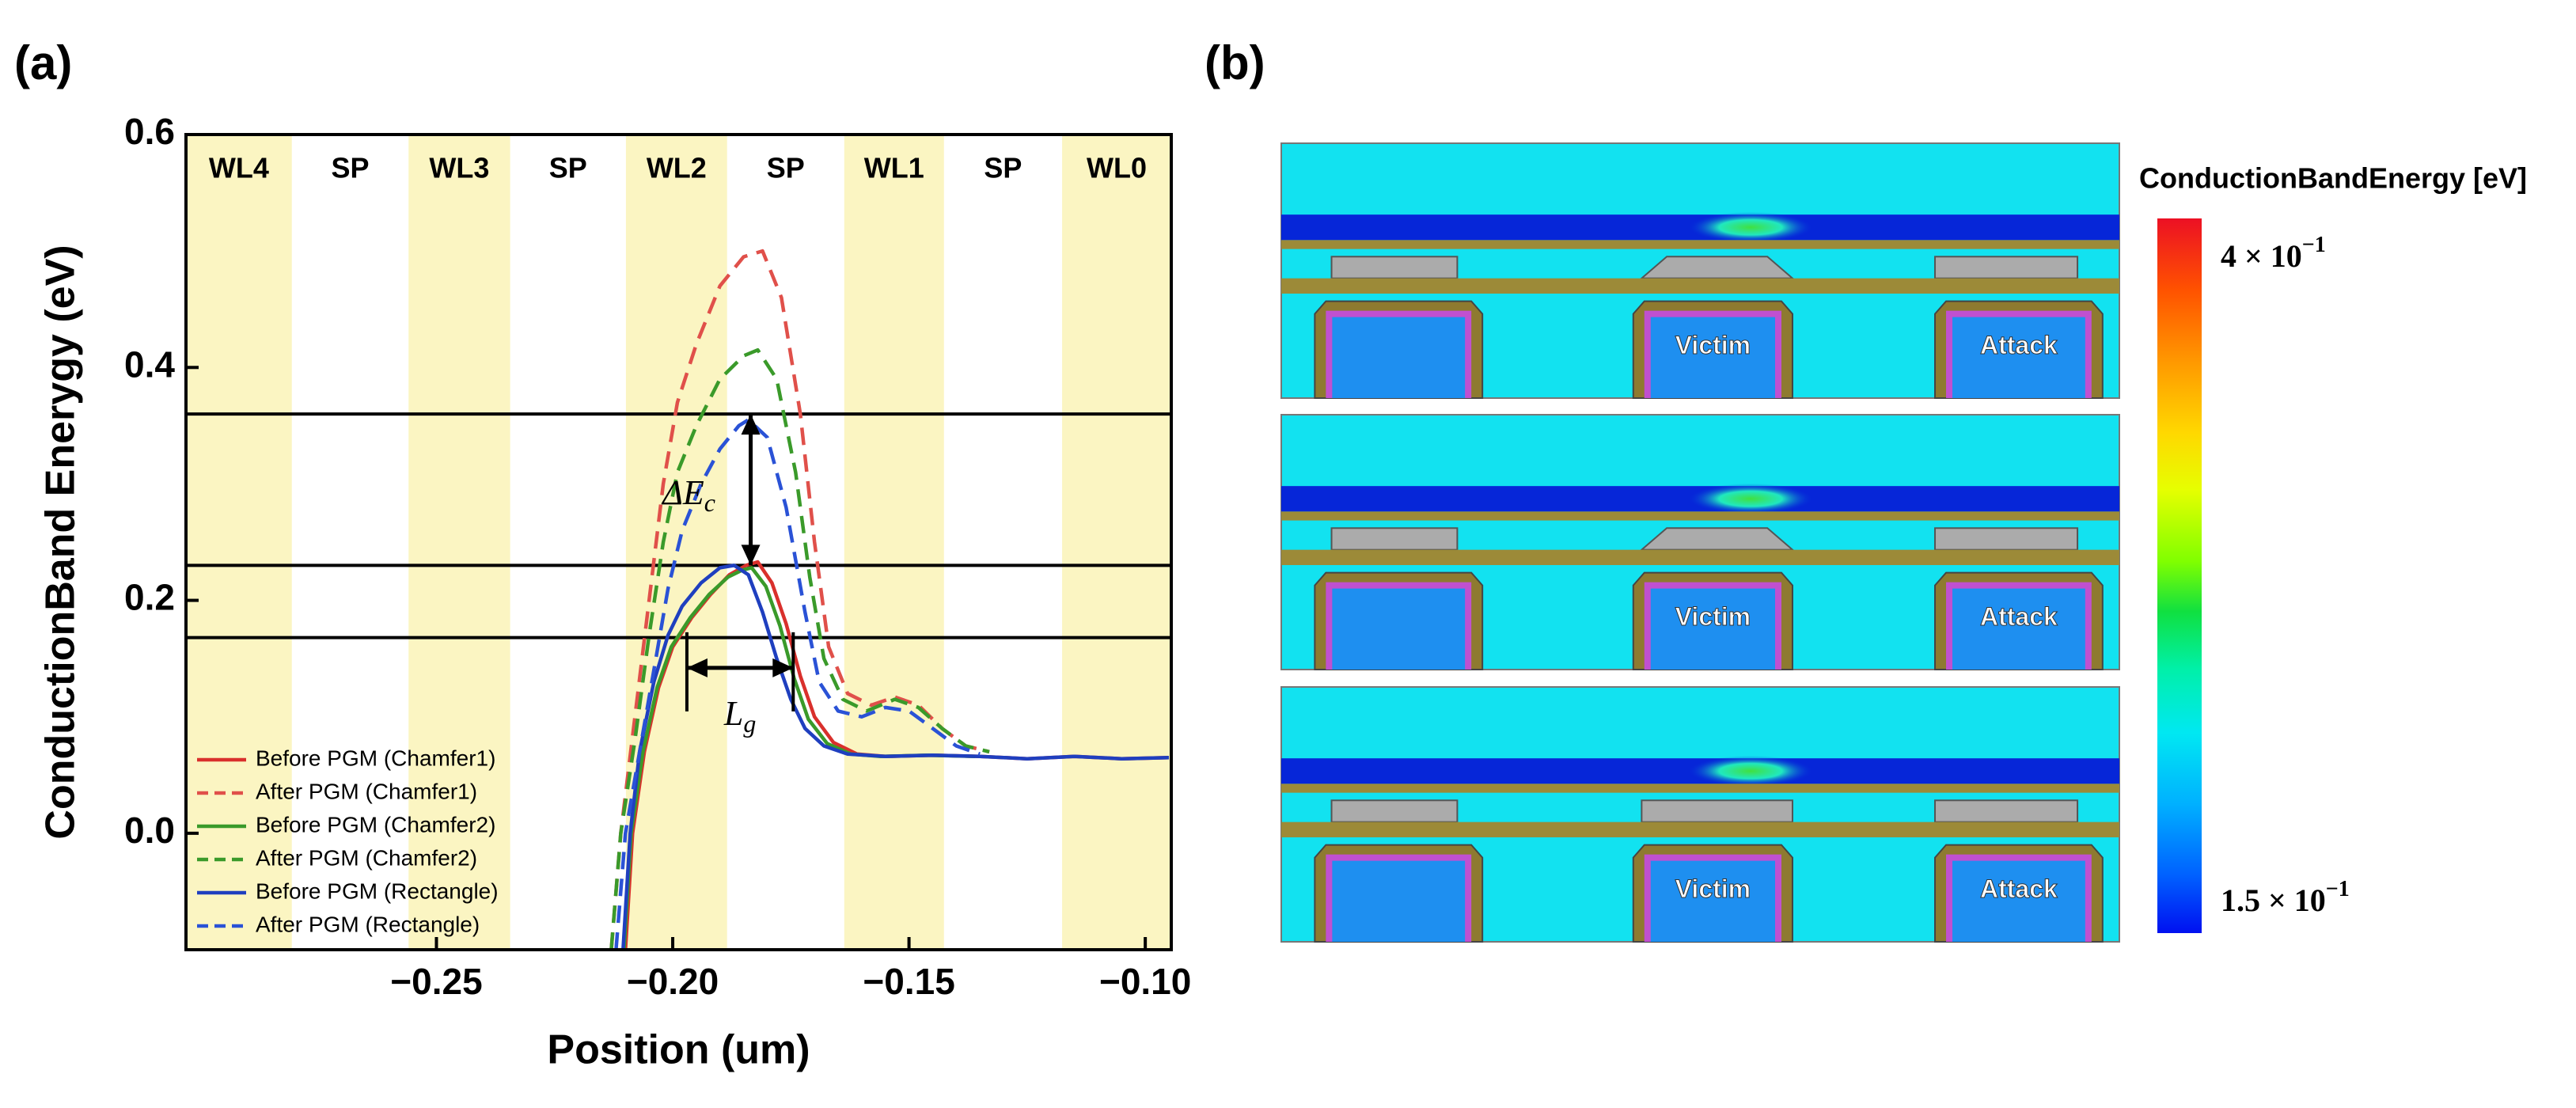 The image size is (2576, 1108). What do you see at coordinates (239, 168) in the screenshot?
I see `region-label: WL4` at bounding box center [239, 168].